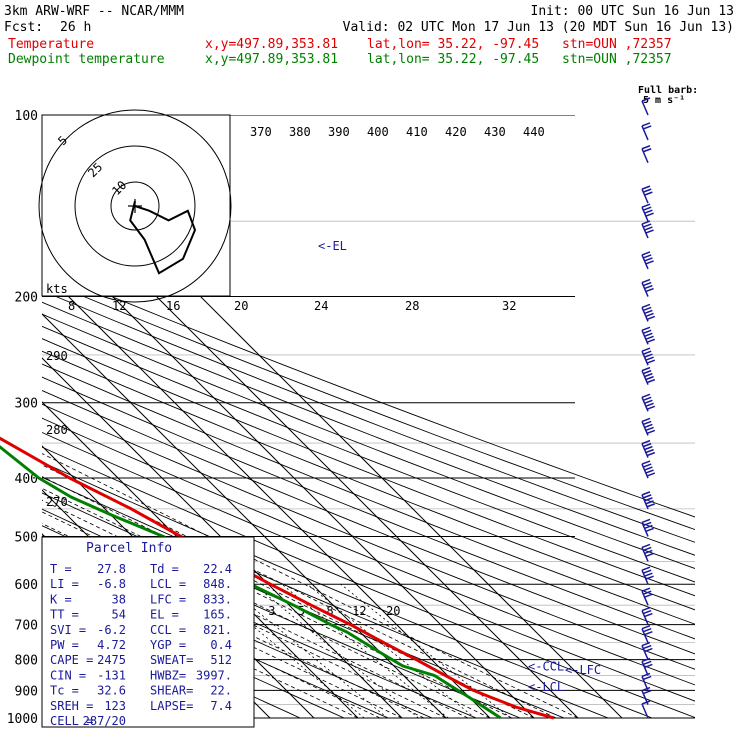  What do you see at coordinates (22, 719) in the screenshot?
I see `pressure-label: 1000` at bounding box center [22, 719].